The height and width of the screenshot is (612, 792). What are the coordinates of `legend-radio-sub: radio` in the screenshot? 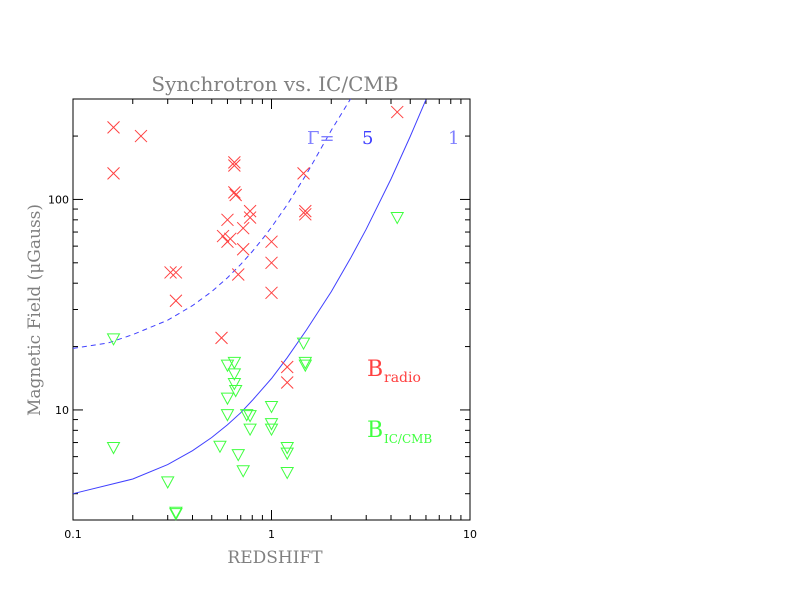 It's located at (402, 378).